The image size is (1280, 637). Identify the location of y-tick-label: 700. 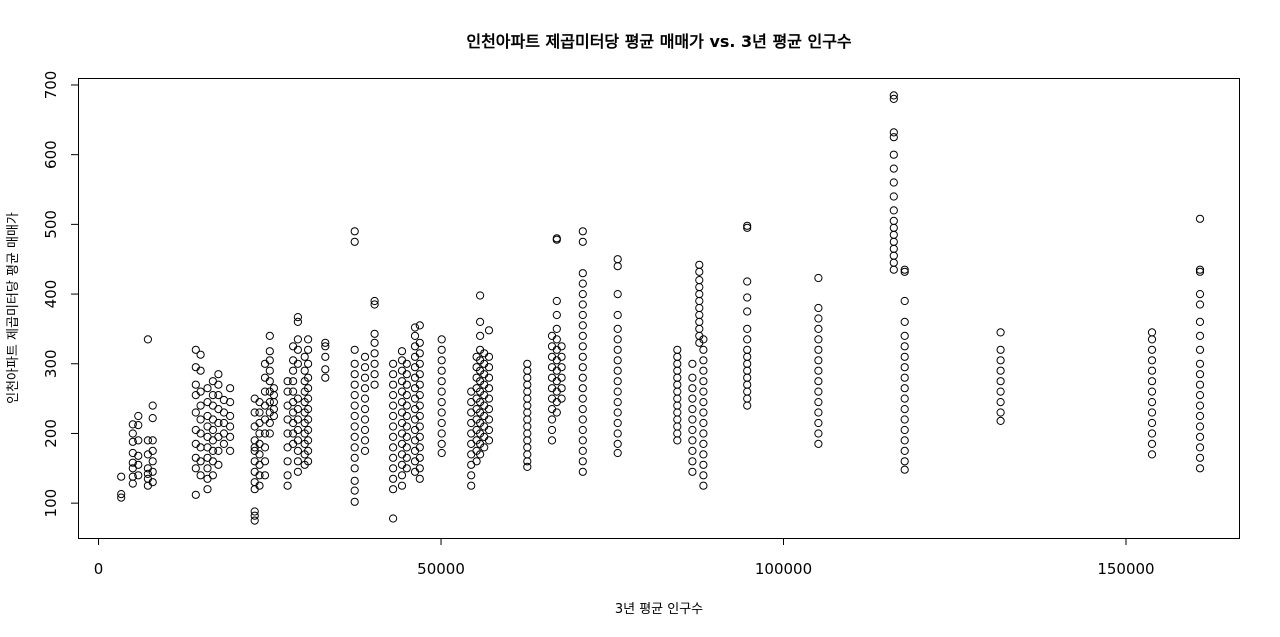
(51, 85).